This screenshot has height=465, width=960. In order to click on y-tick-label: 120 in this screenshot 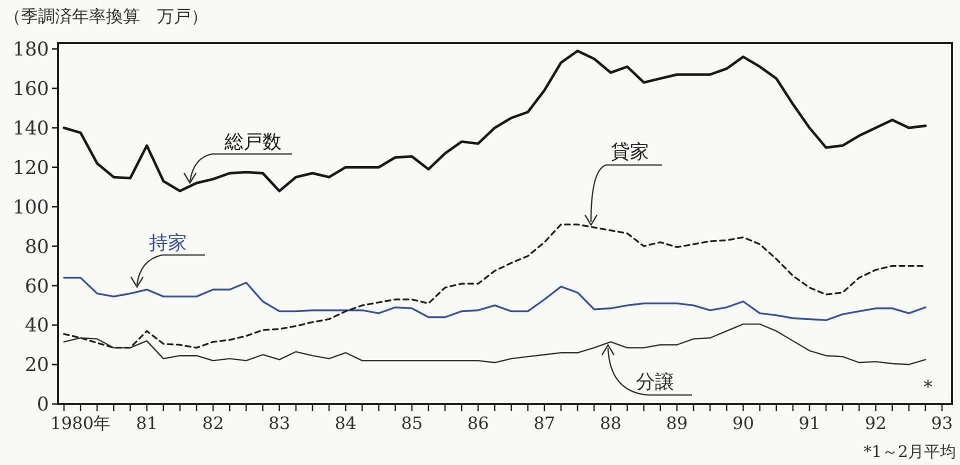, I will do `click(30, 167)`.